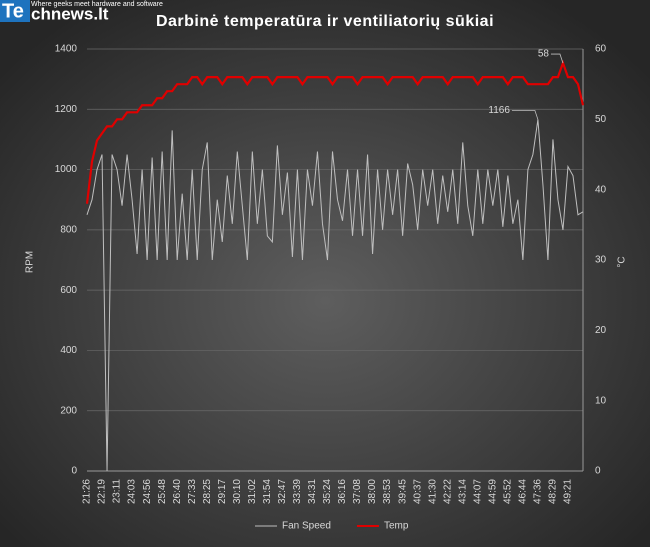  What do you see at coordinates (553, 491) in the screenshot?
I see `x-tick-label: 48:29` at bounding box center [553, 491].